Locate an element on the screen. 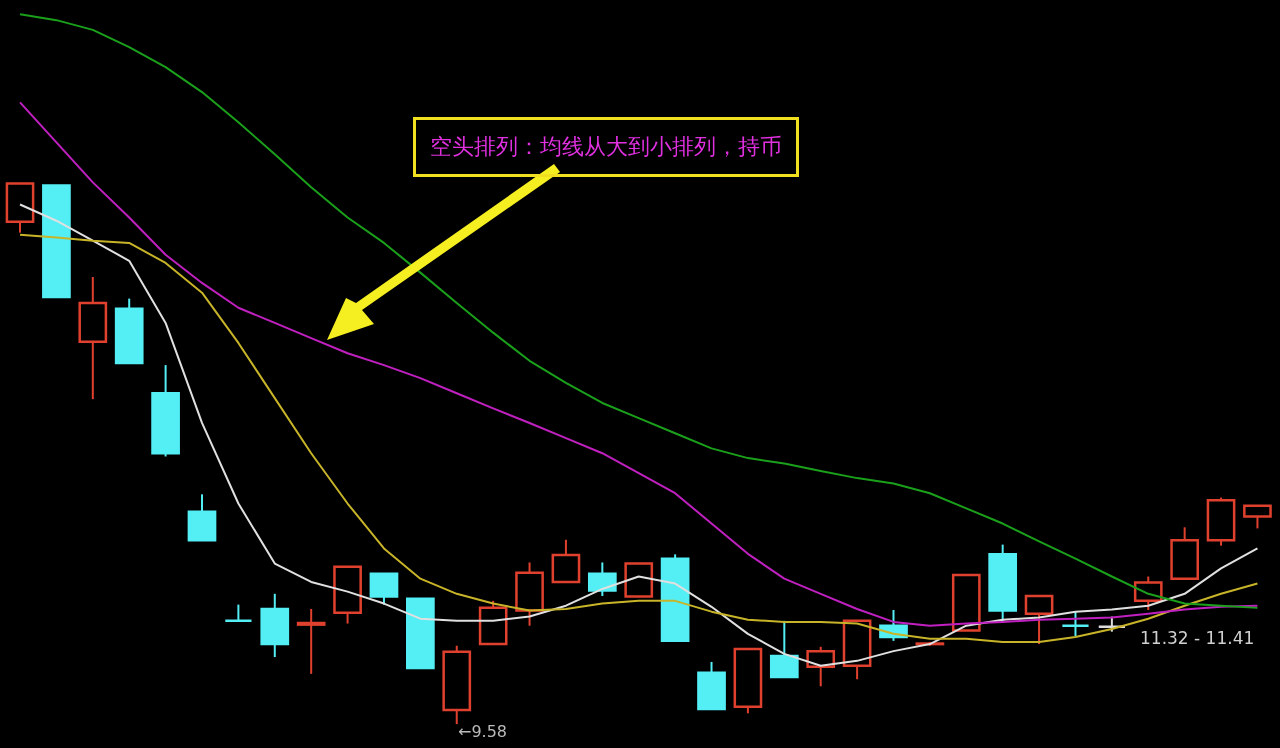 This screenshot has width=1280, height=748. text: 空头排列：均线从大到小排列，持币 is located at coordinates (606, 147).